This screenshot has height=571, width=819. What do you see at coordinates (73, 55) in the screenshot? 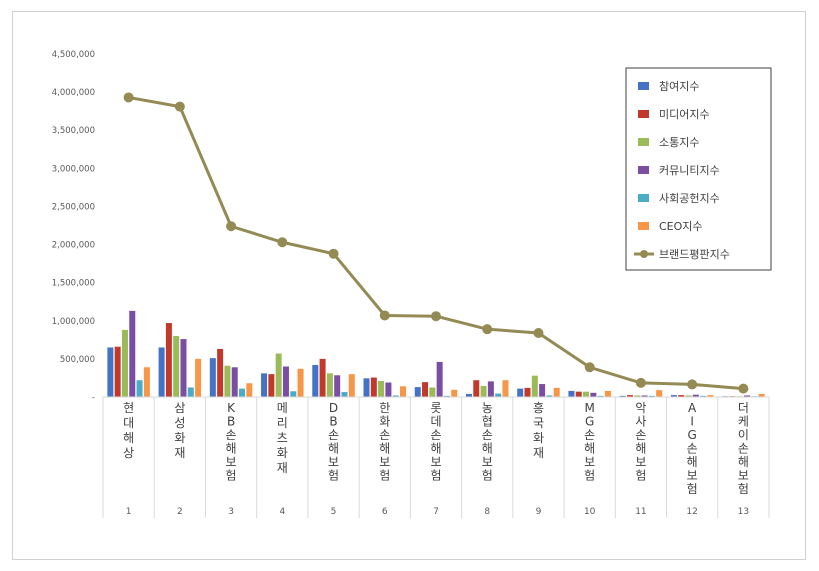
I see `y-tick-label: 4,500,000` at bounding box center [73, 55].